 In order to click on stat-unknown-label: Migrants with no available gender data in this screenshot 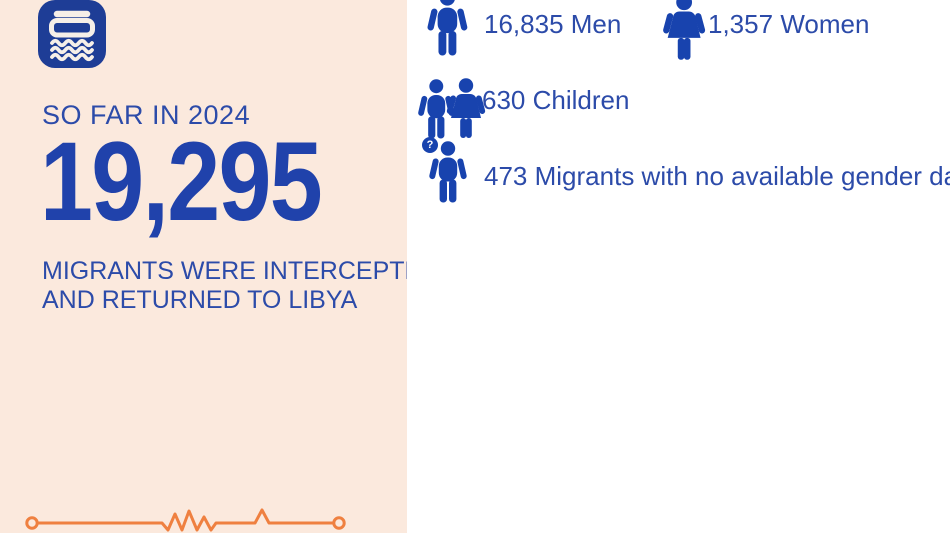, I will do `click(742, 176)`.